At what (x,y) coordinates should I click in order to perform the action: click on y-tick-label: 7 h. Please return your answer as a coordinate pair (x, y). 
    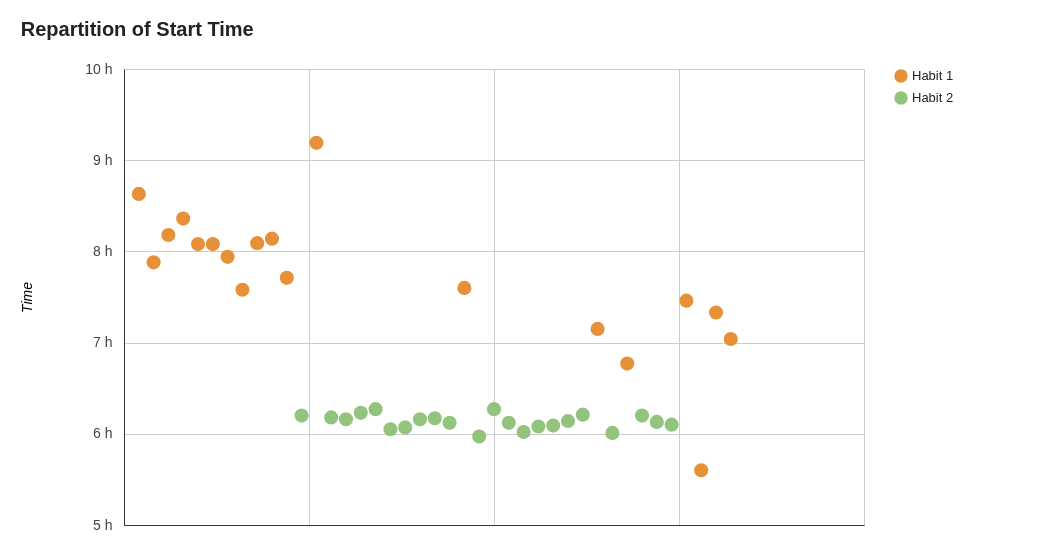
    Looking at the image, I should click on (103, 342).